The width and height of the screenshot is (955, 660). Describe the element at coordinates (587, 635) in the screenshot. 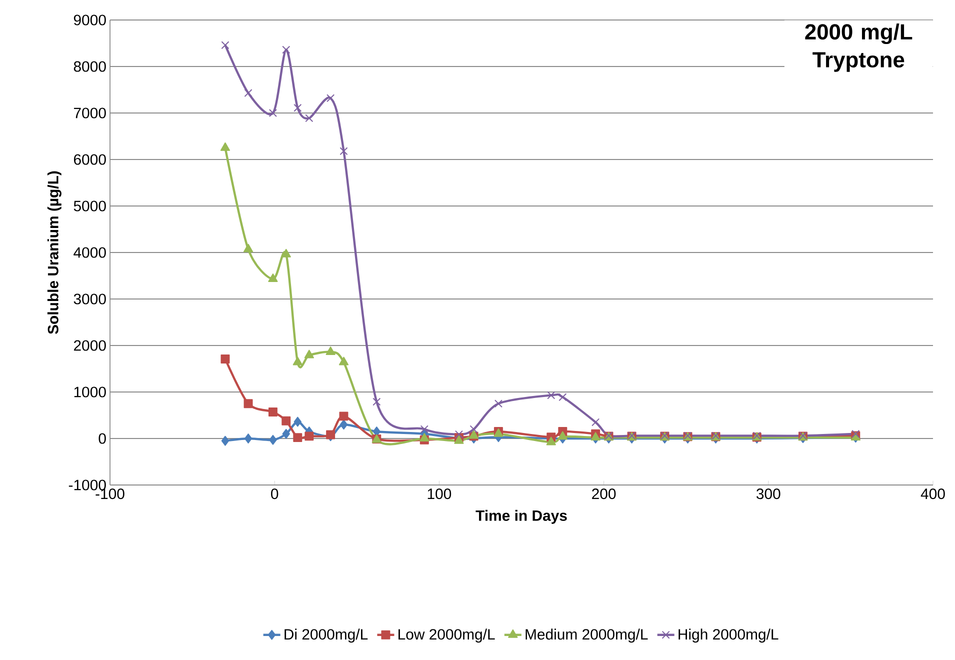

I see `legend-label: Medium 2000mg/L` at that location.